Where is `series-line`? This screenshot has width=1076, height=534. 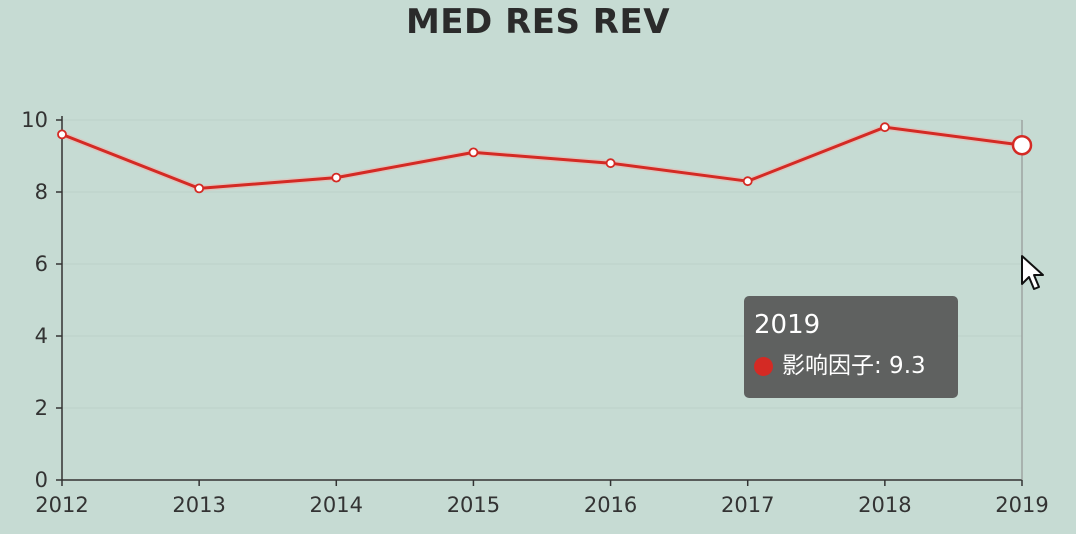
series-line is located at coordinates (542, 157).